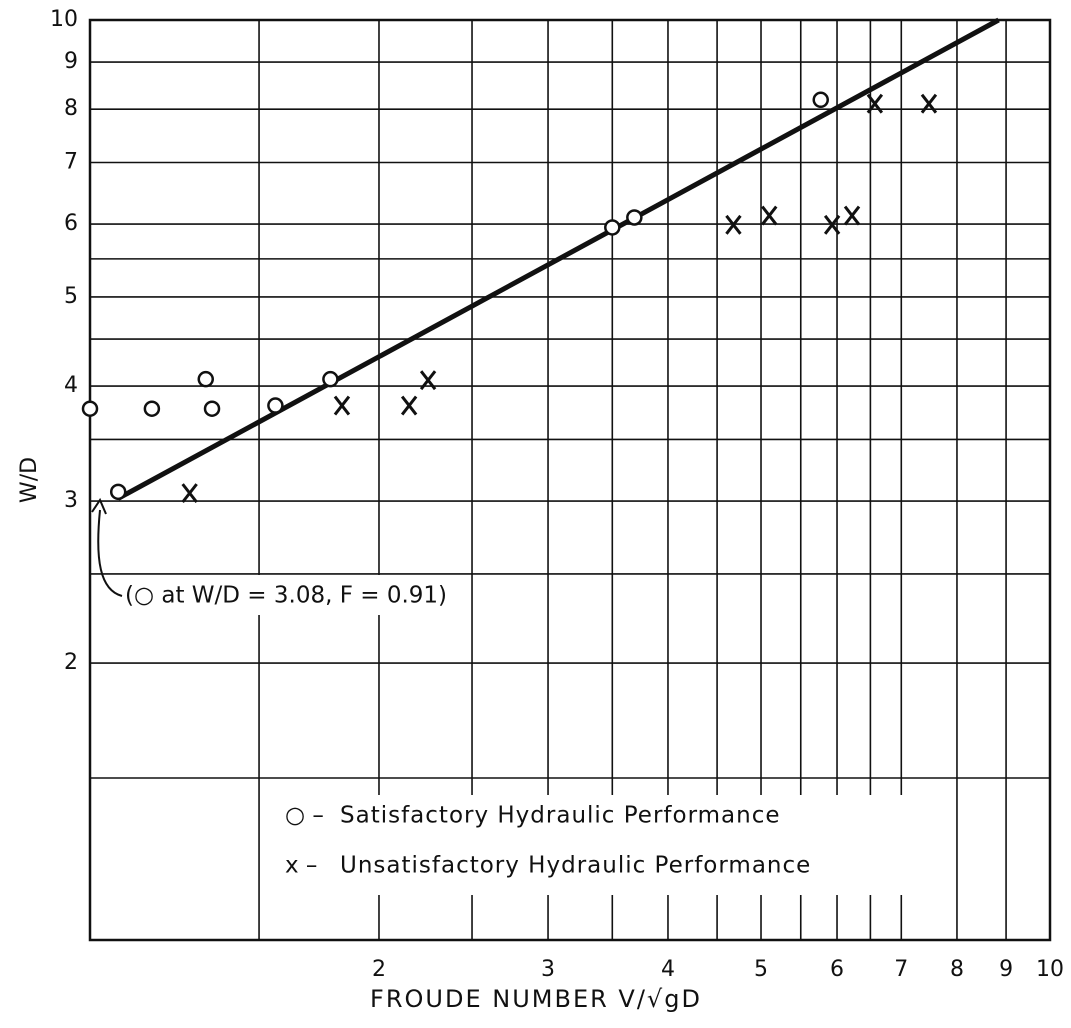 The width and height of the screenshot is (1071, 1028). Describe the element at coordinates (71, 500) in the screenshot. I see `y-tick-label: 3` at that location.